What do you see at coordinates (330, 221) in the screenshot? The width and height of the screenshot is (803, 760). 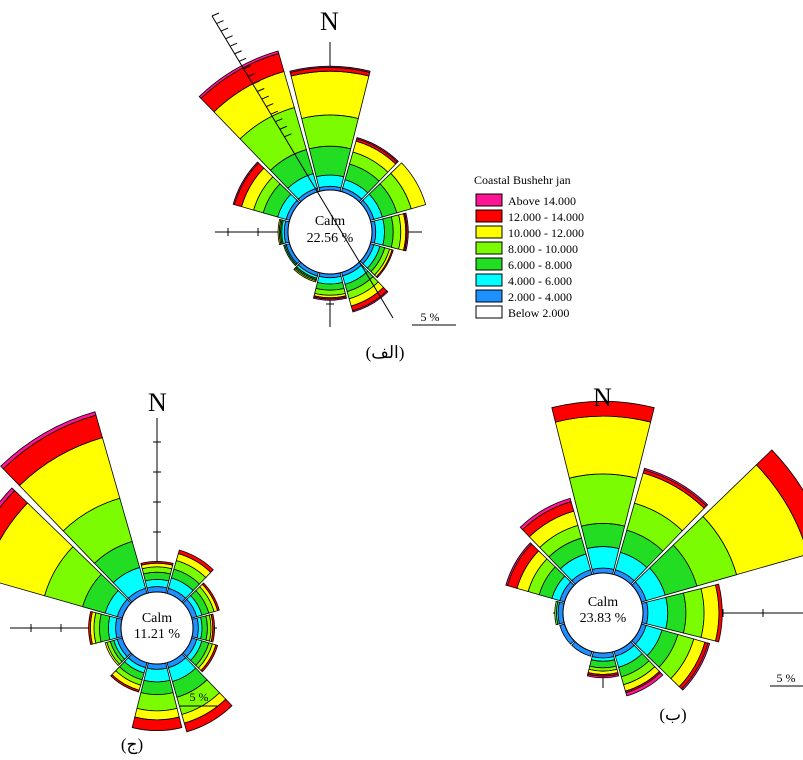 I see `rose-a-calm-label: Calm` at bounding box center [330, 221].